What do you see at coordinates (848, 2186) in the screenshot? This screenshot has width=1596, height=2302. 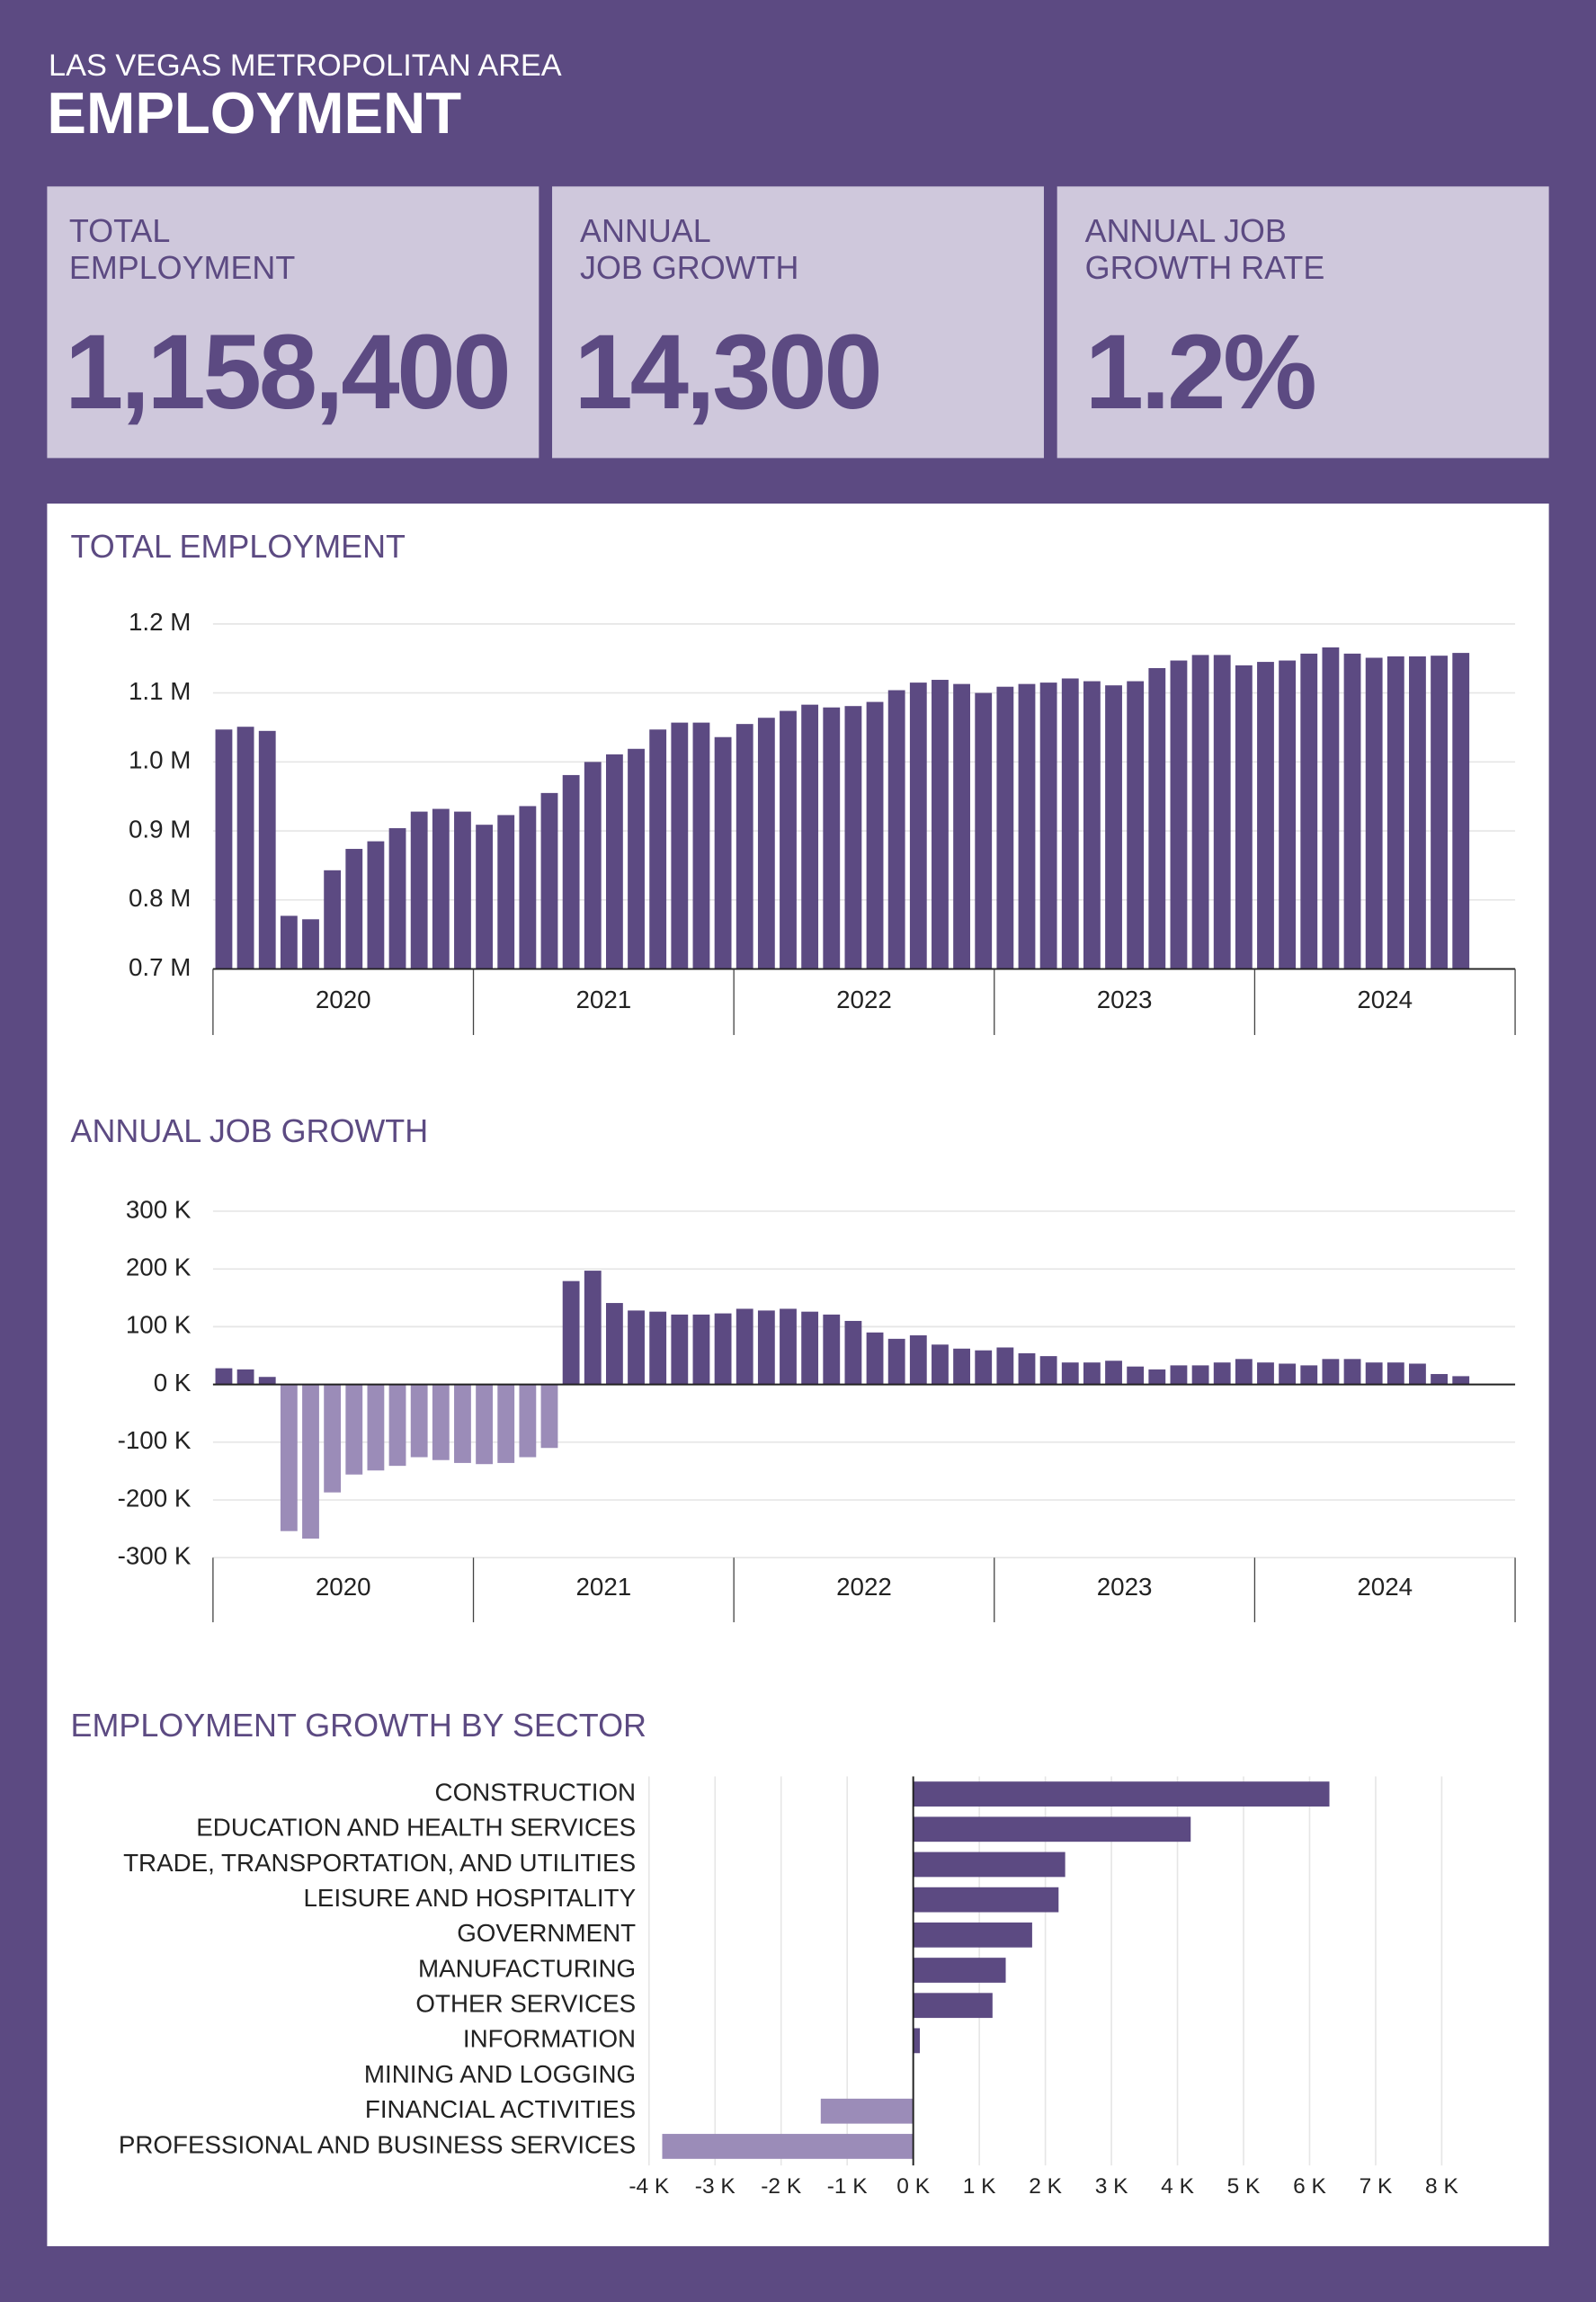 I see `x-tick-label: -1 K` at bounding box center [848, 2186].